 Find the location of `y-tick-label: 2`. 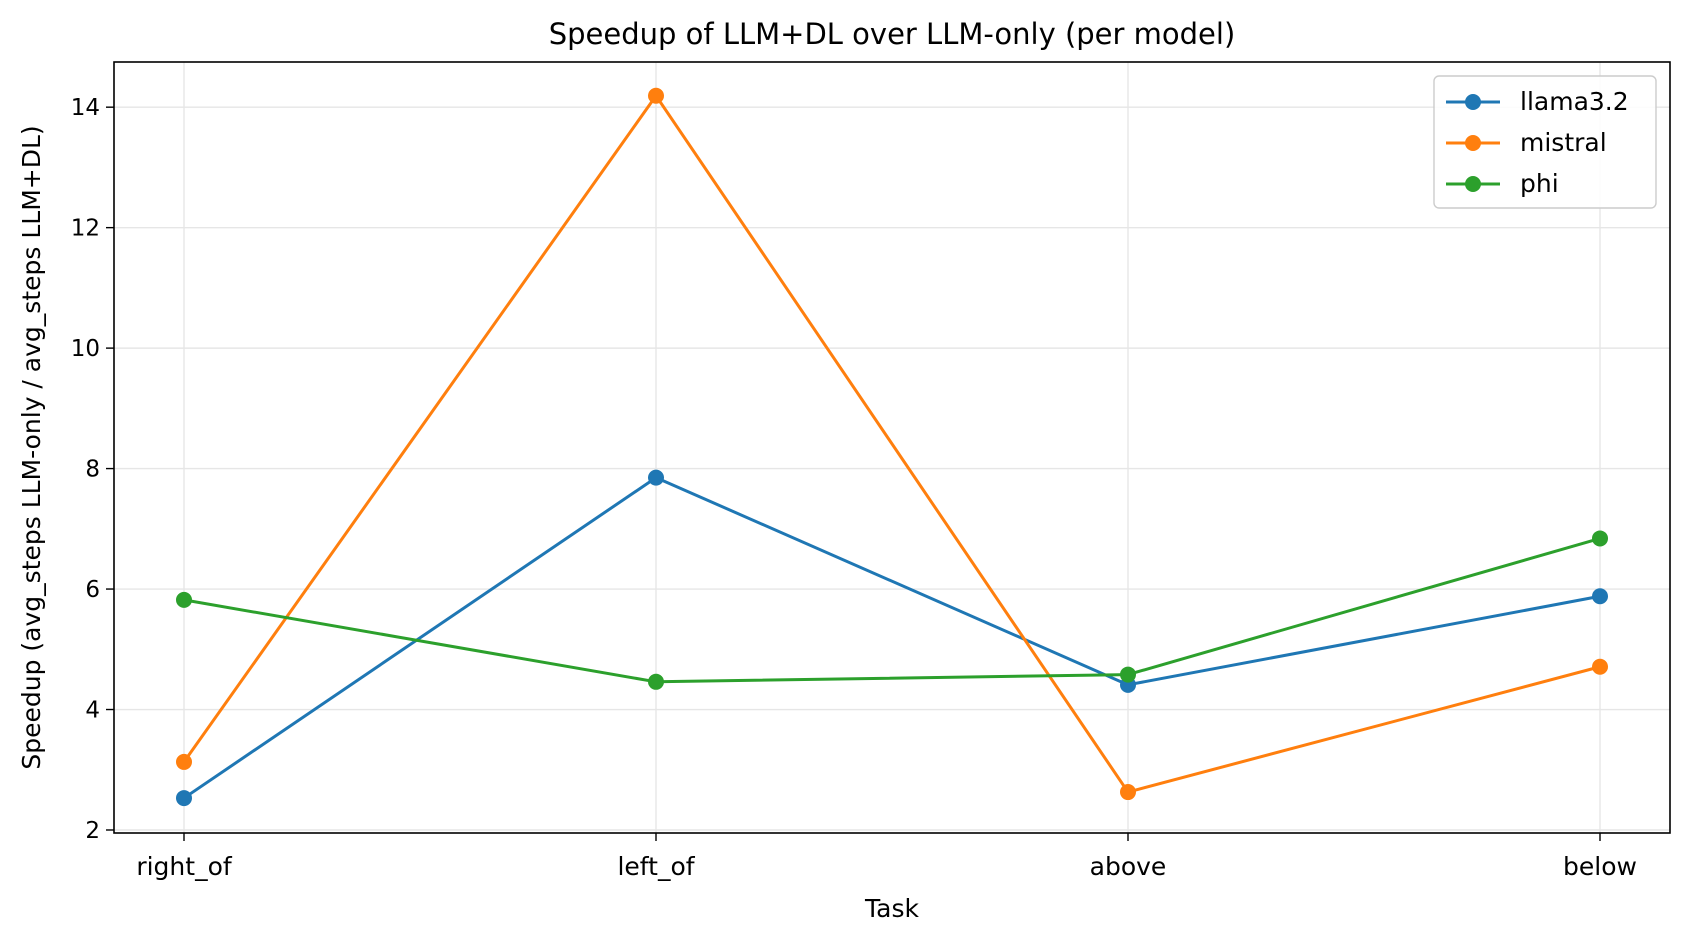

y-tick-label: 2 is located at coordinates (92, 831).